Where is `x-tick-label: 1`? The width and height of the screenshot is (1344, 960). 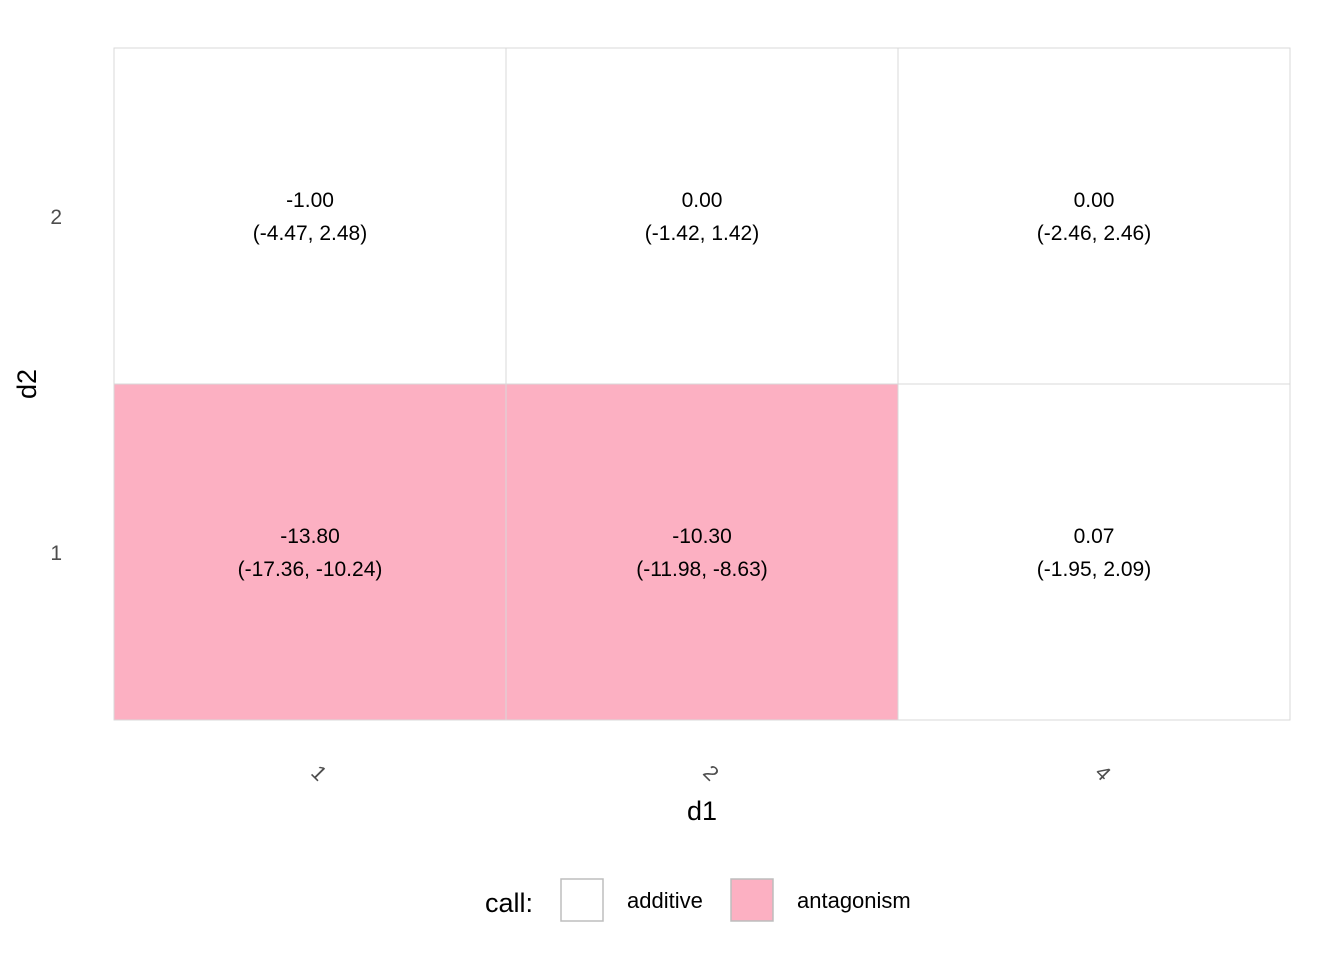 x-tick-label: 1 is located at coordinates (318, 773).